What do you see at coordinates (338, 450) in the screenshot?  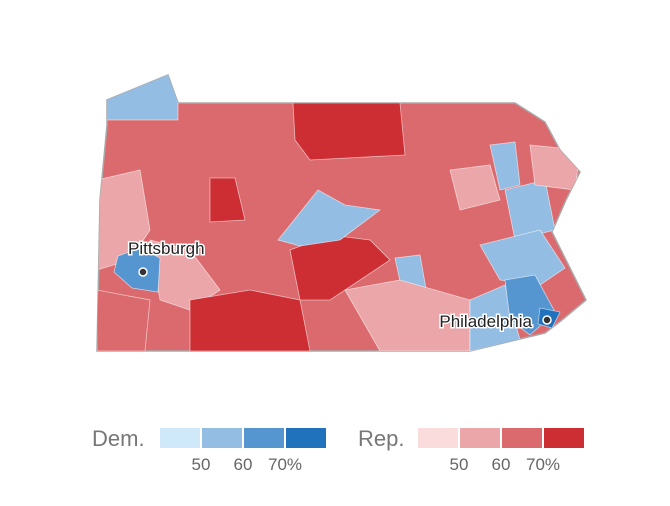 I see `legend: Dem. 50 60 70% Rep. 50 60 70%` at bounding box center [338, 450].